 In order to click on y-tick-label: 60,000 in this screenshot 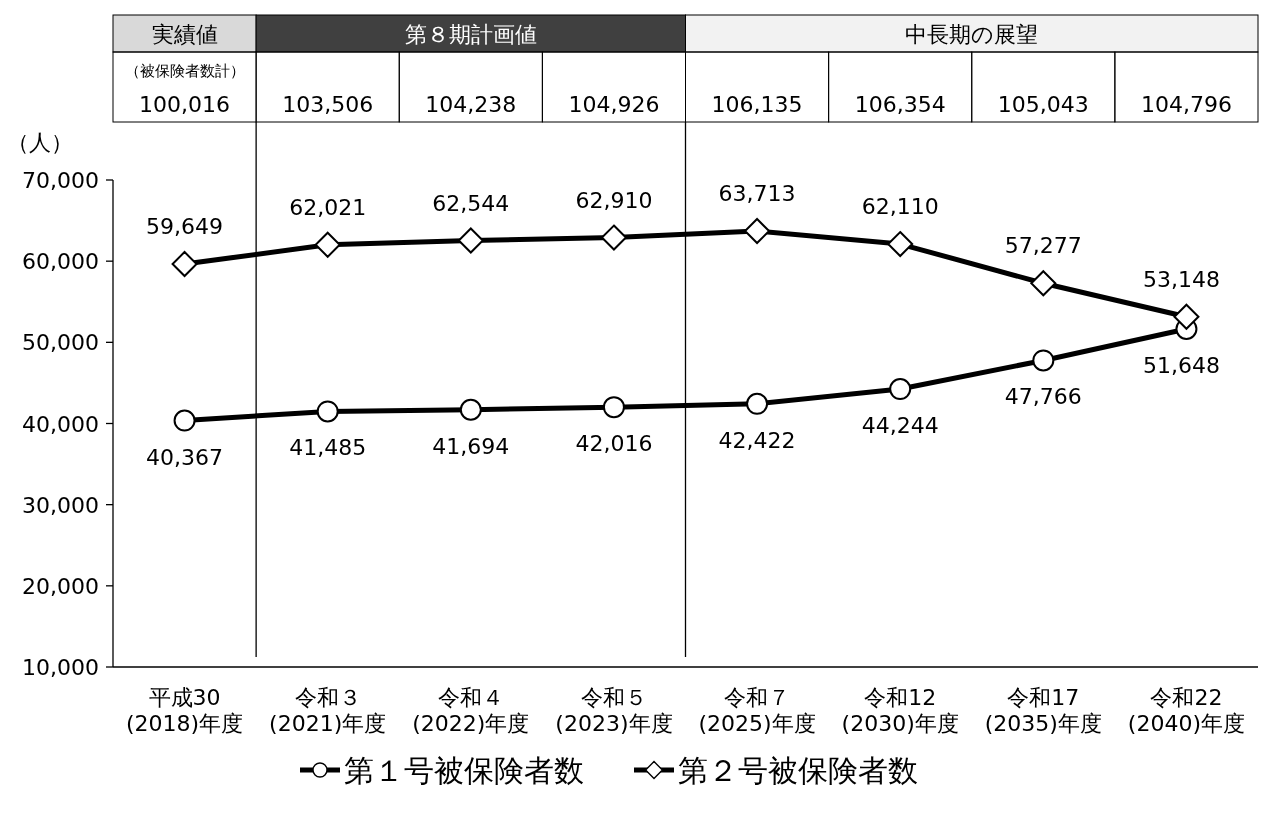, I will do `click(60, 262)`.